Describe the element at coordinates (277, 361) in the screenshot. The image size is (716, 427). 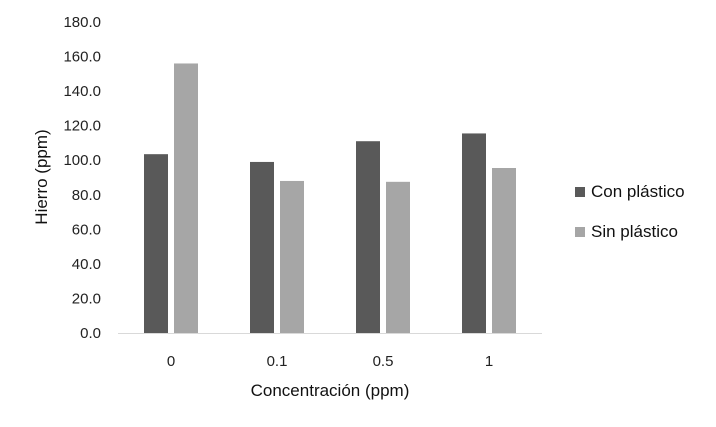
I see `x-tick-label: 0.1` at that location.